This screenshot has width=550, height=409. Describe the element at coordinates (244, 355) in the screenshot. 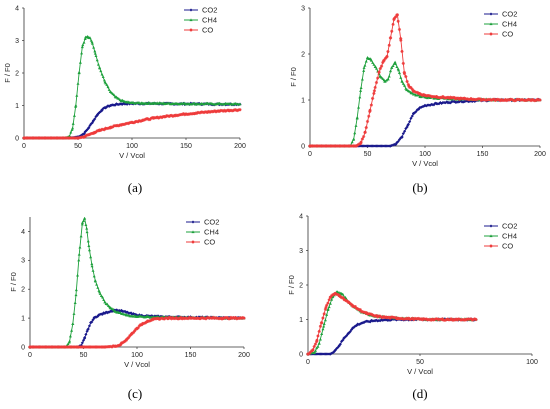

I see `x-tick-label: 200` at that location.